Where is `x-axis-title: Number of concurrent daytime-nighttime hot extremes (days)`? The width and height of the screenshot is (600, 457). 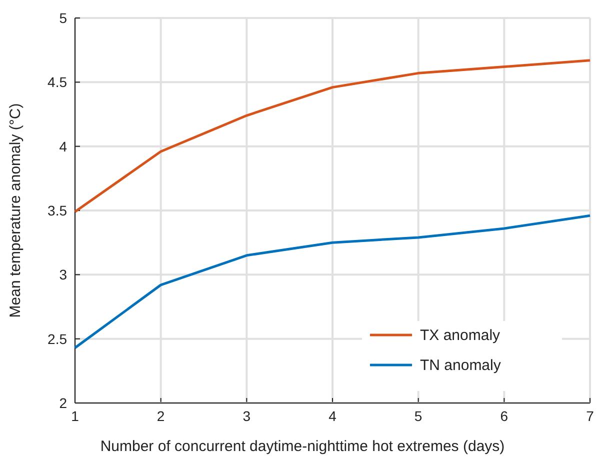
x-axis-title: Number of concurrent daytime-nighttime hot extremes (days) is located at coordinates (302, 446).